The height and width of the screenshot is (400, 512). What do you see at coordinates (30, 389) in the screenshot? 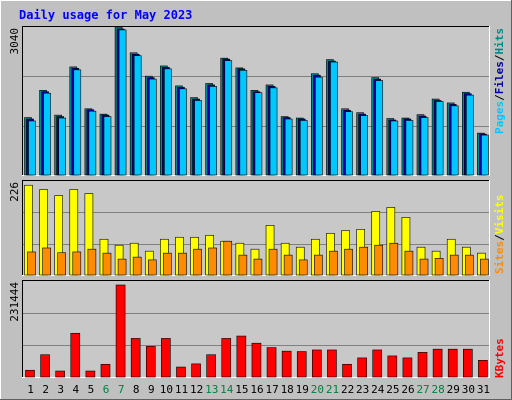
I see `x-tick-label: 1` at bounding box center [30, 389].